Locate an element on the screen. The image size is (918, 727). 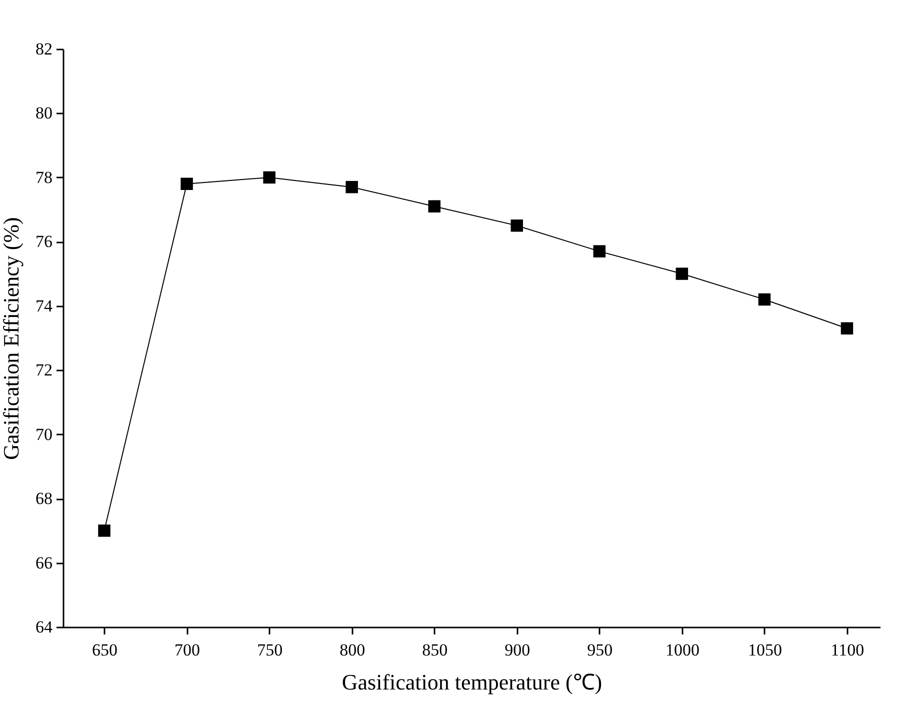
x-tick-label: 1100 is located at coordinates (847, 650).